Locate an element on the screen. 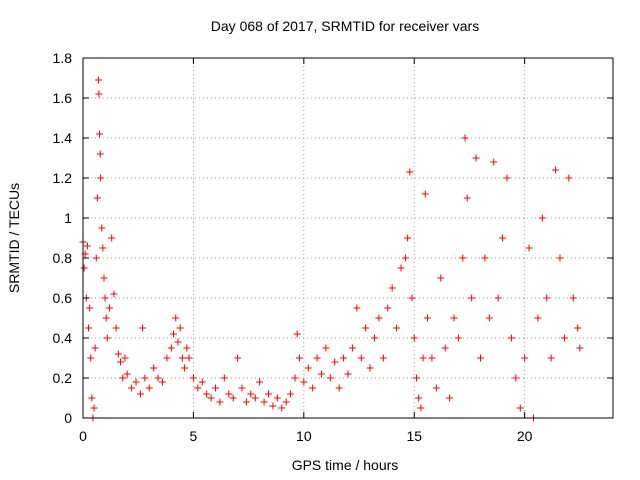 The height and width of the screenshot is (480, 640). x-axis-label: GPS time / hours is located at coordinates (345, 465).